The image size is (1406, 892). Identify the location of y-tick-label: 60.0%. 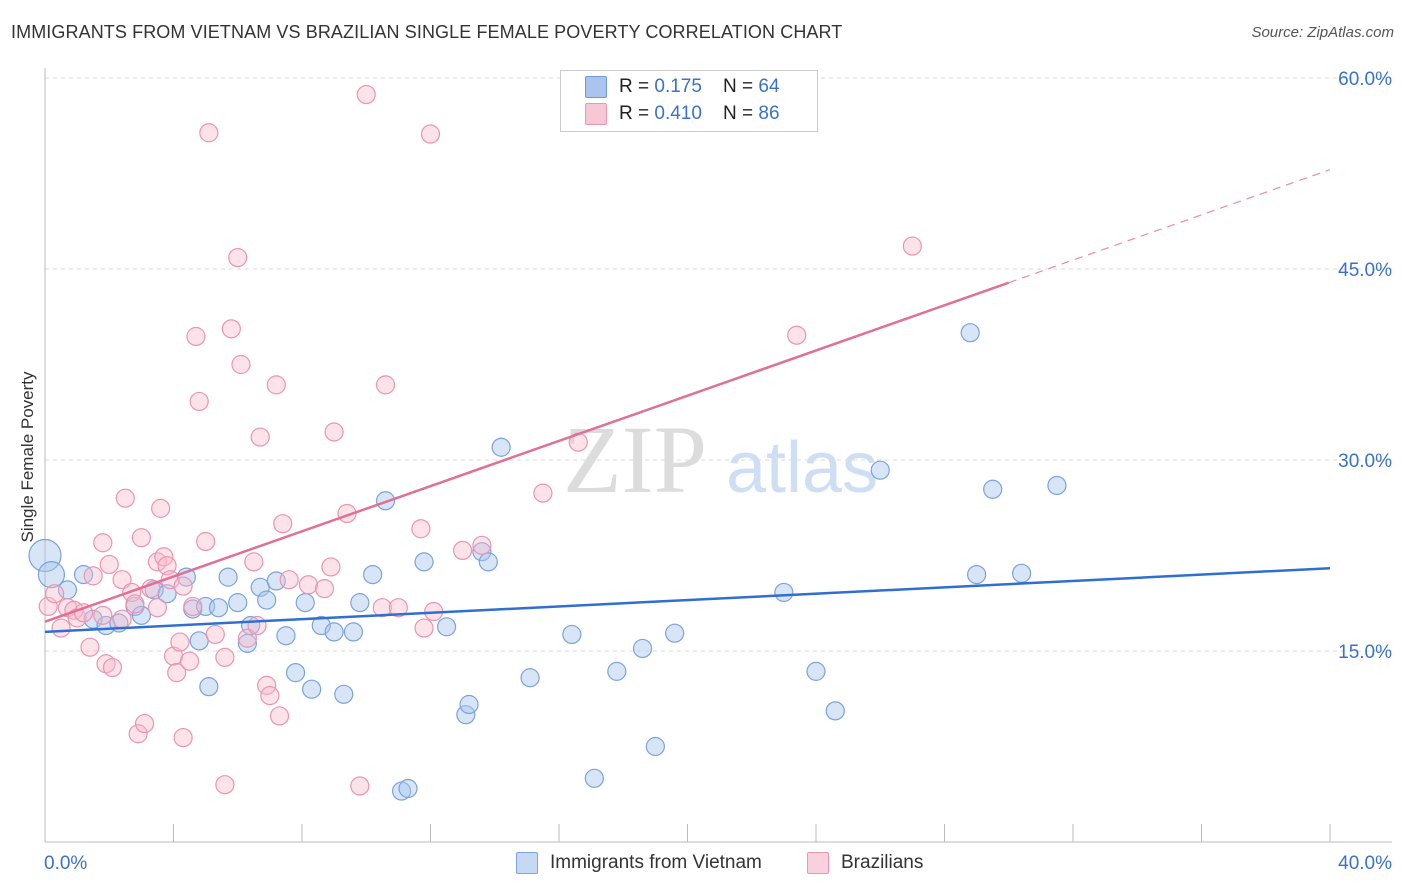
(1365, 79).